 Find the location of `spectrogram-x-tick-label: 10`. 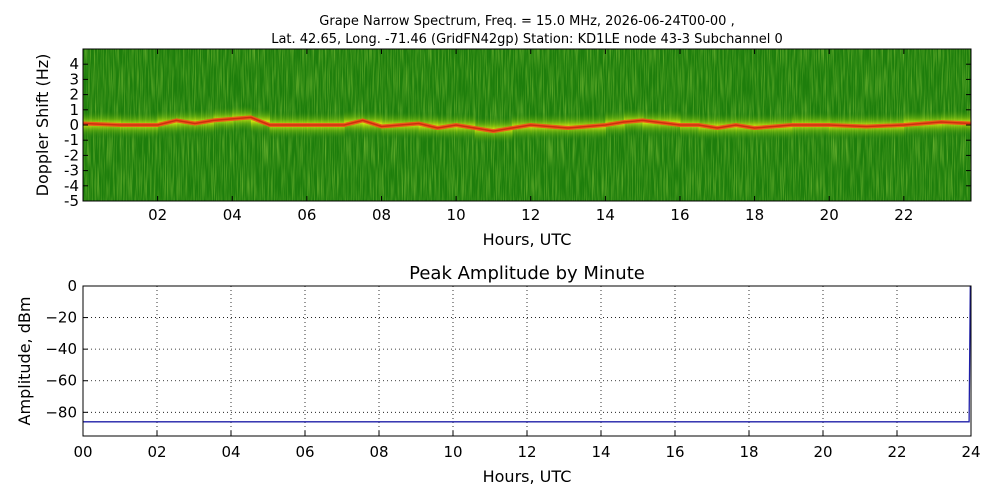

spectrogram-x-tick-label: 10 is located at coordinates (456, 215).